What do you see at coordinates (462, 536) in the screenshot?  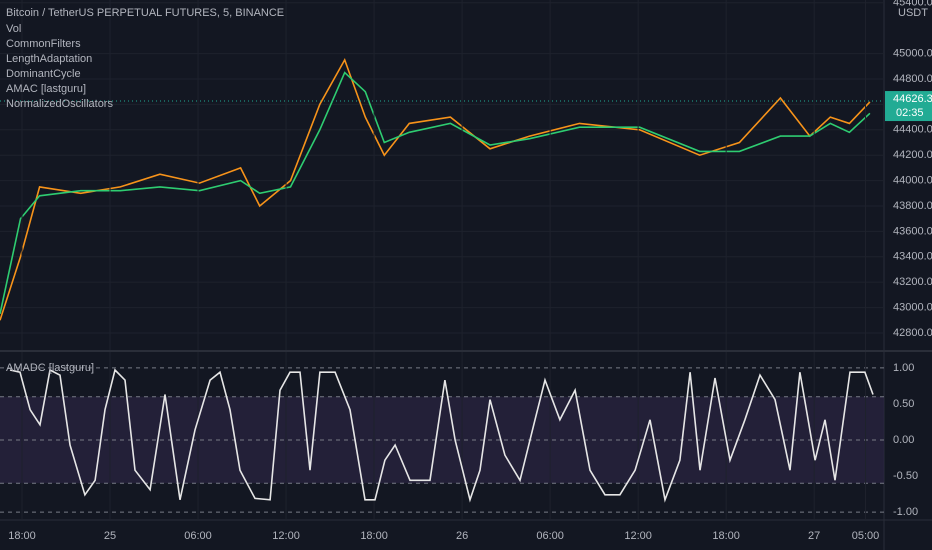 I see `time-axis-label: 26` at bounding box center [462, 536].